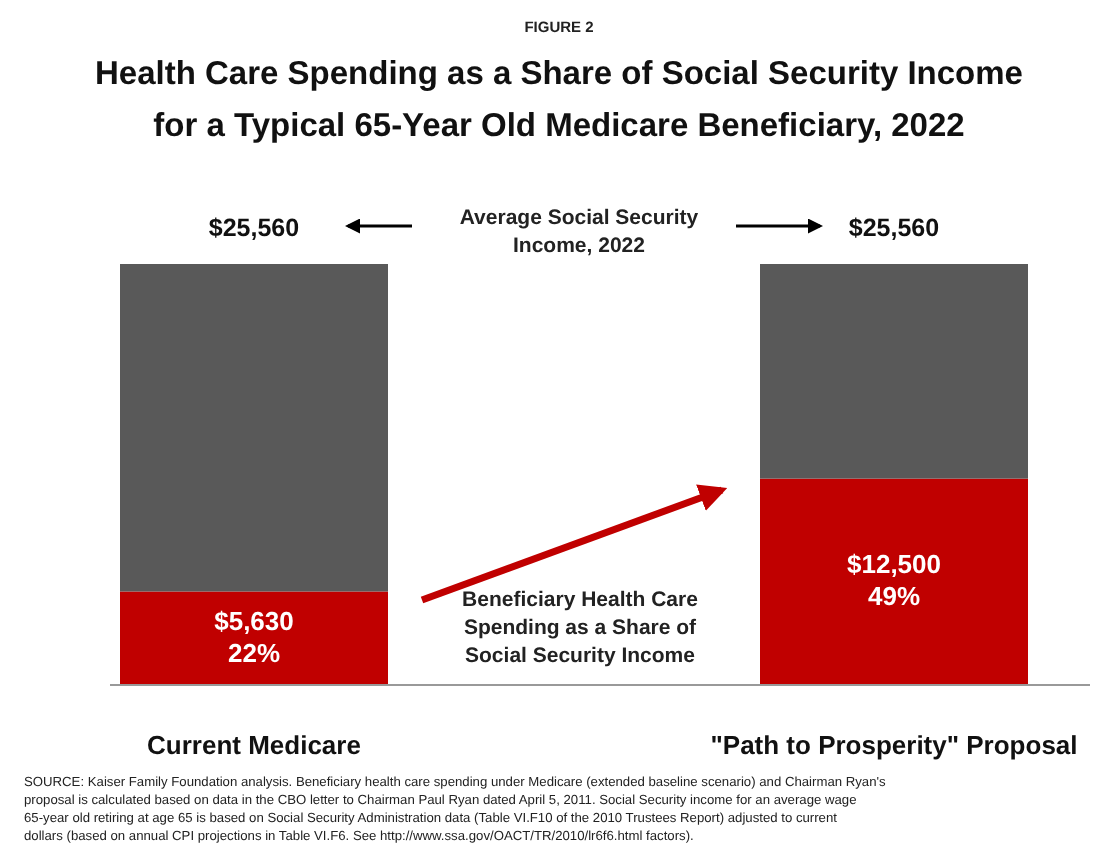  I want to click on data-label: $12,500 49%, so click(894, 580).